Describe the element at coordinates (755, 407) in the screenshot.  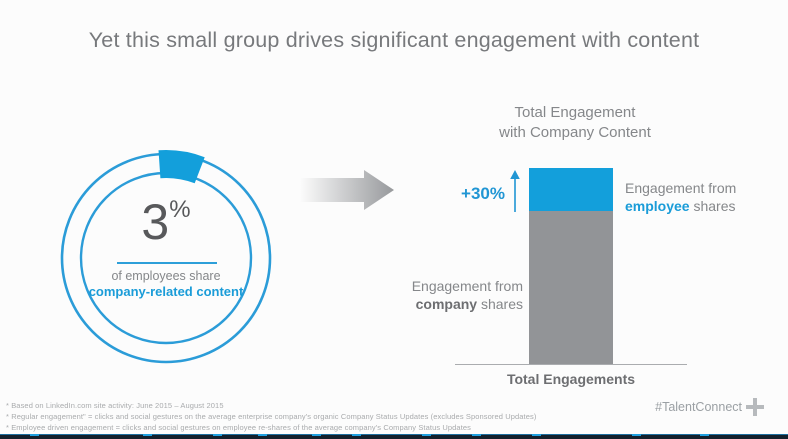
I see `plus-icon` at that location.